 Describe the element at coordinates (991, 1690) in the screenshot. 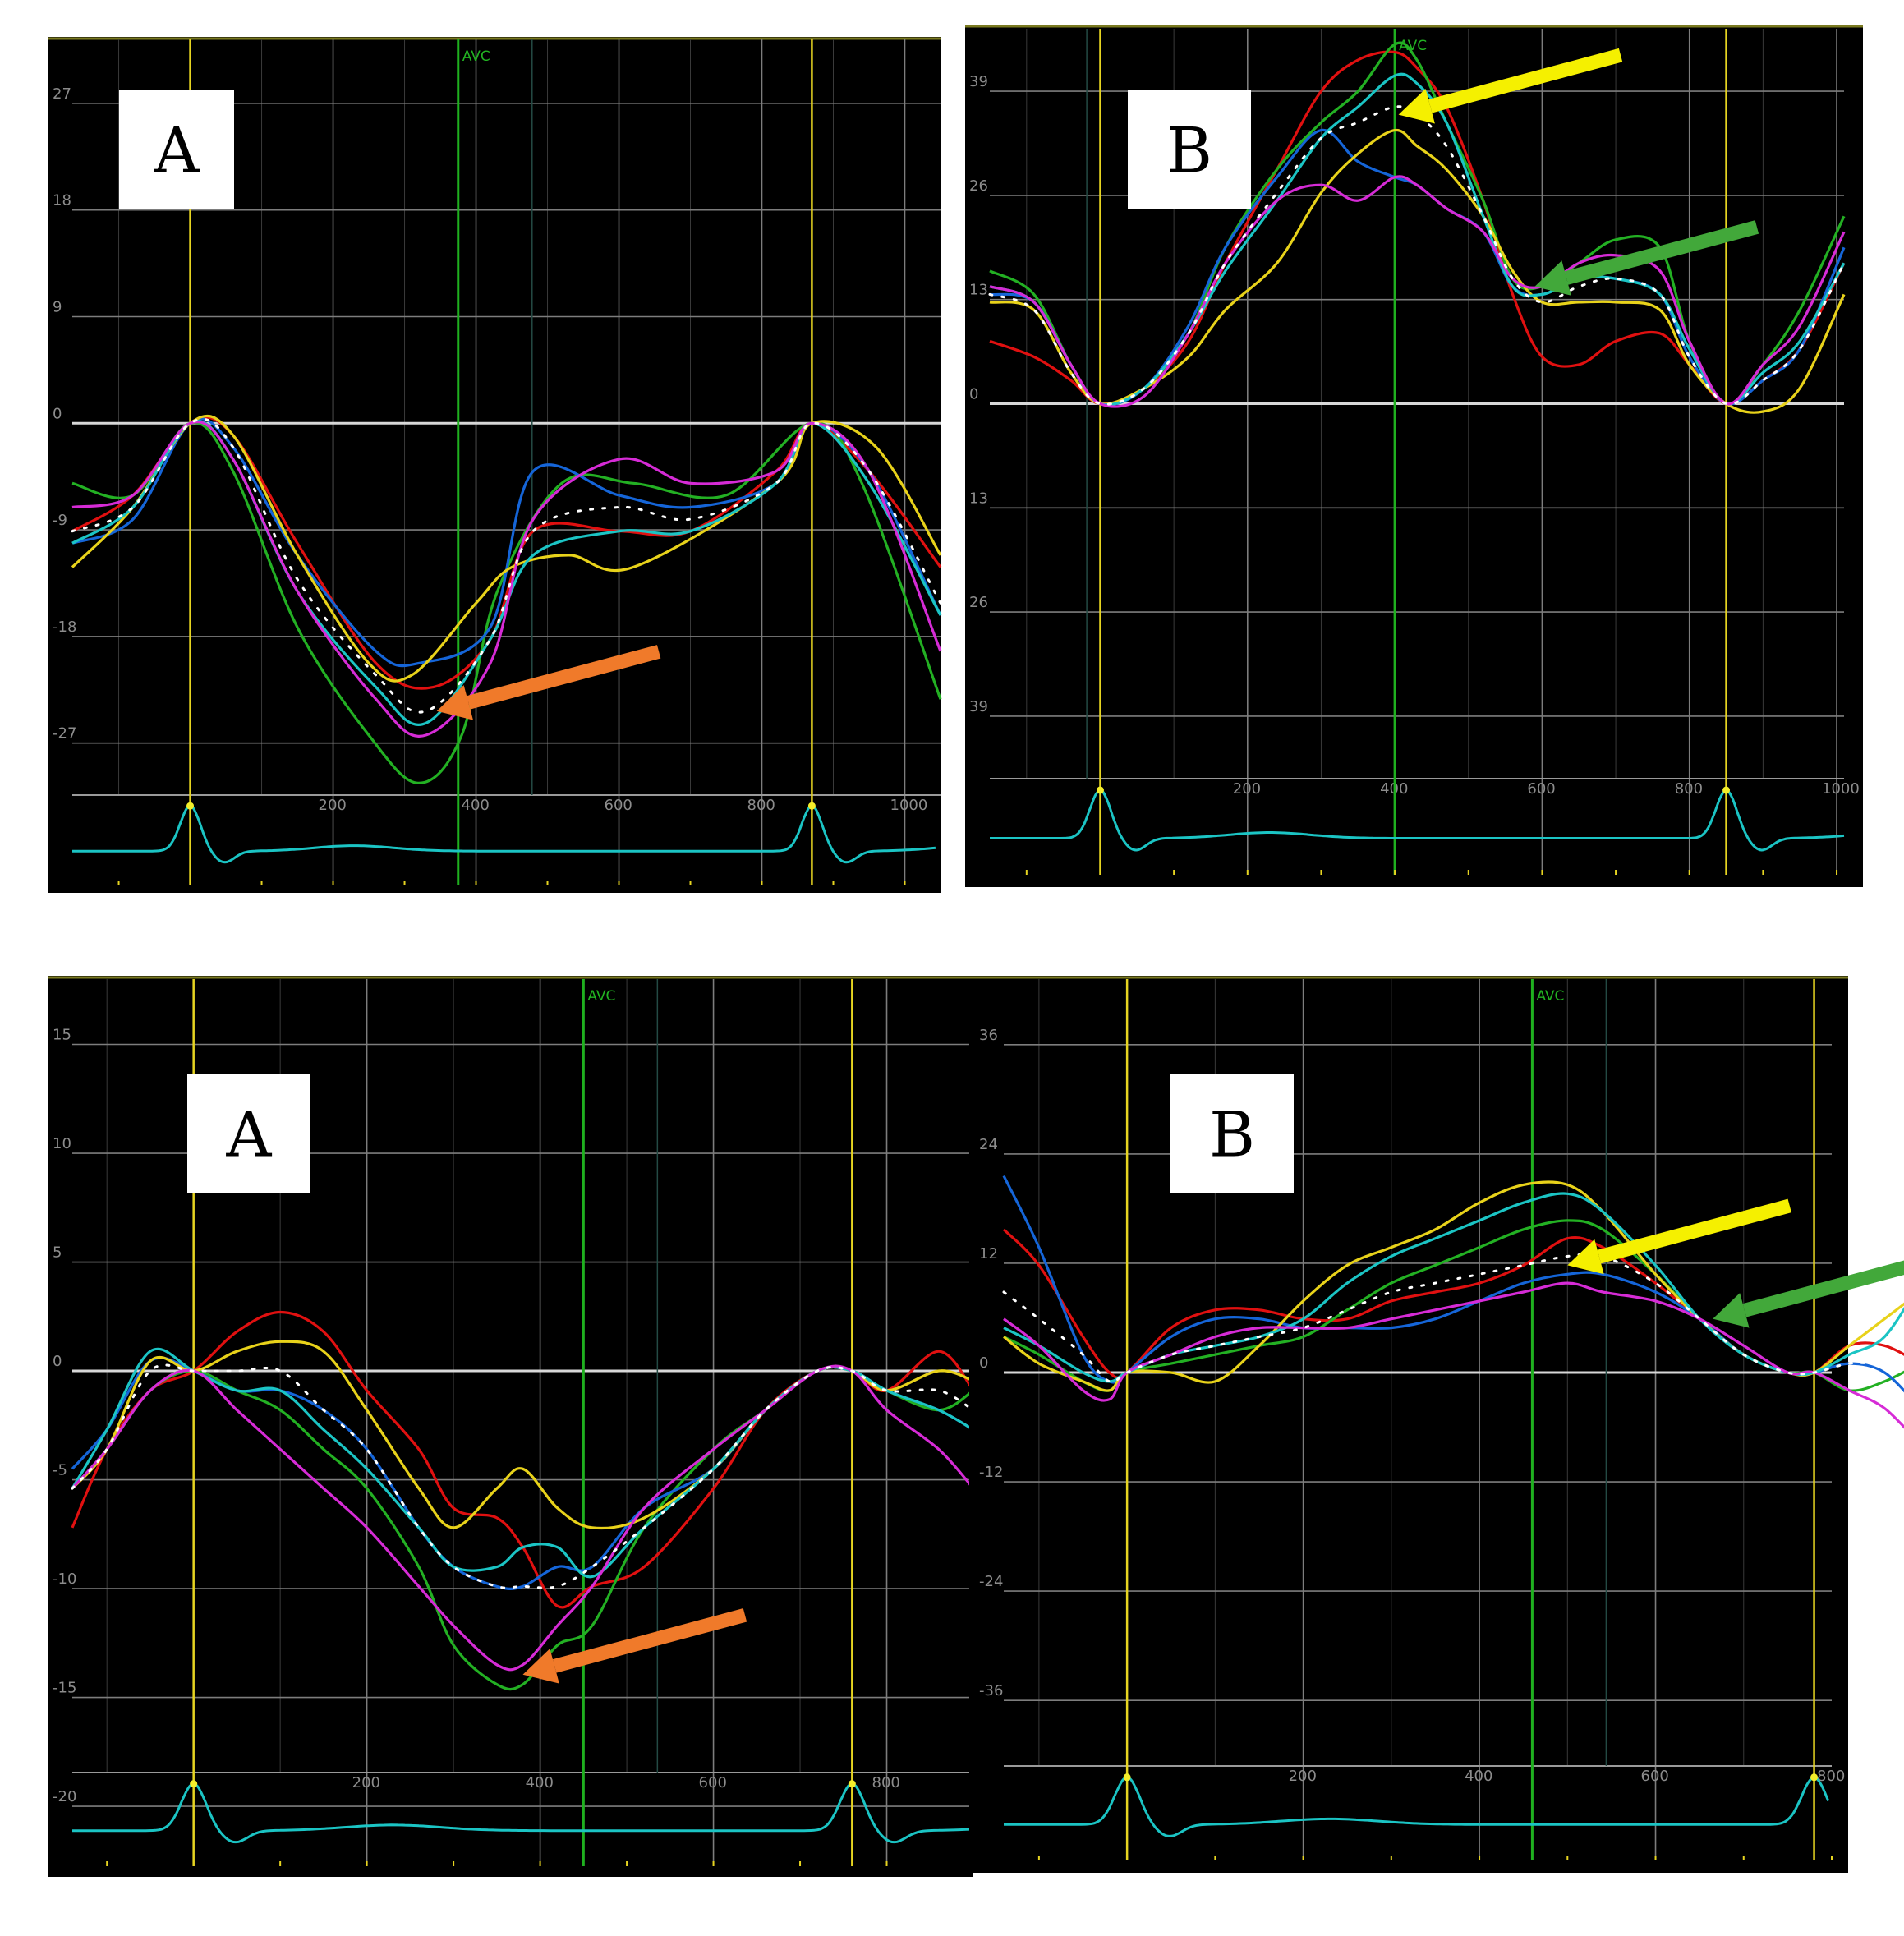

I see `y-tick-label: -36` at that location.